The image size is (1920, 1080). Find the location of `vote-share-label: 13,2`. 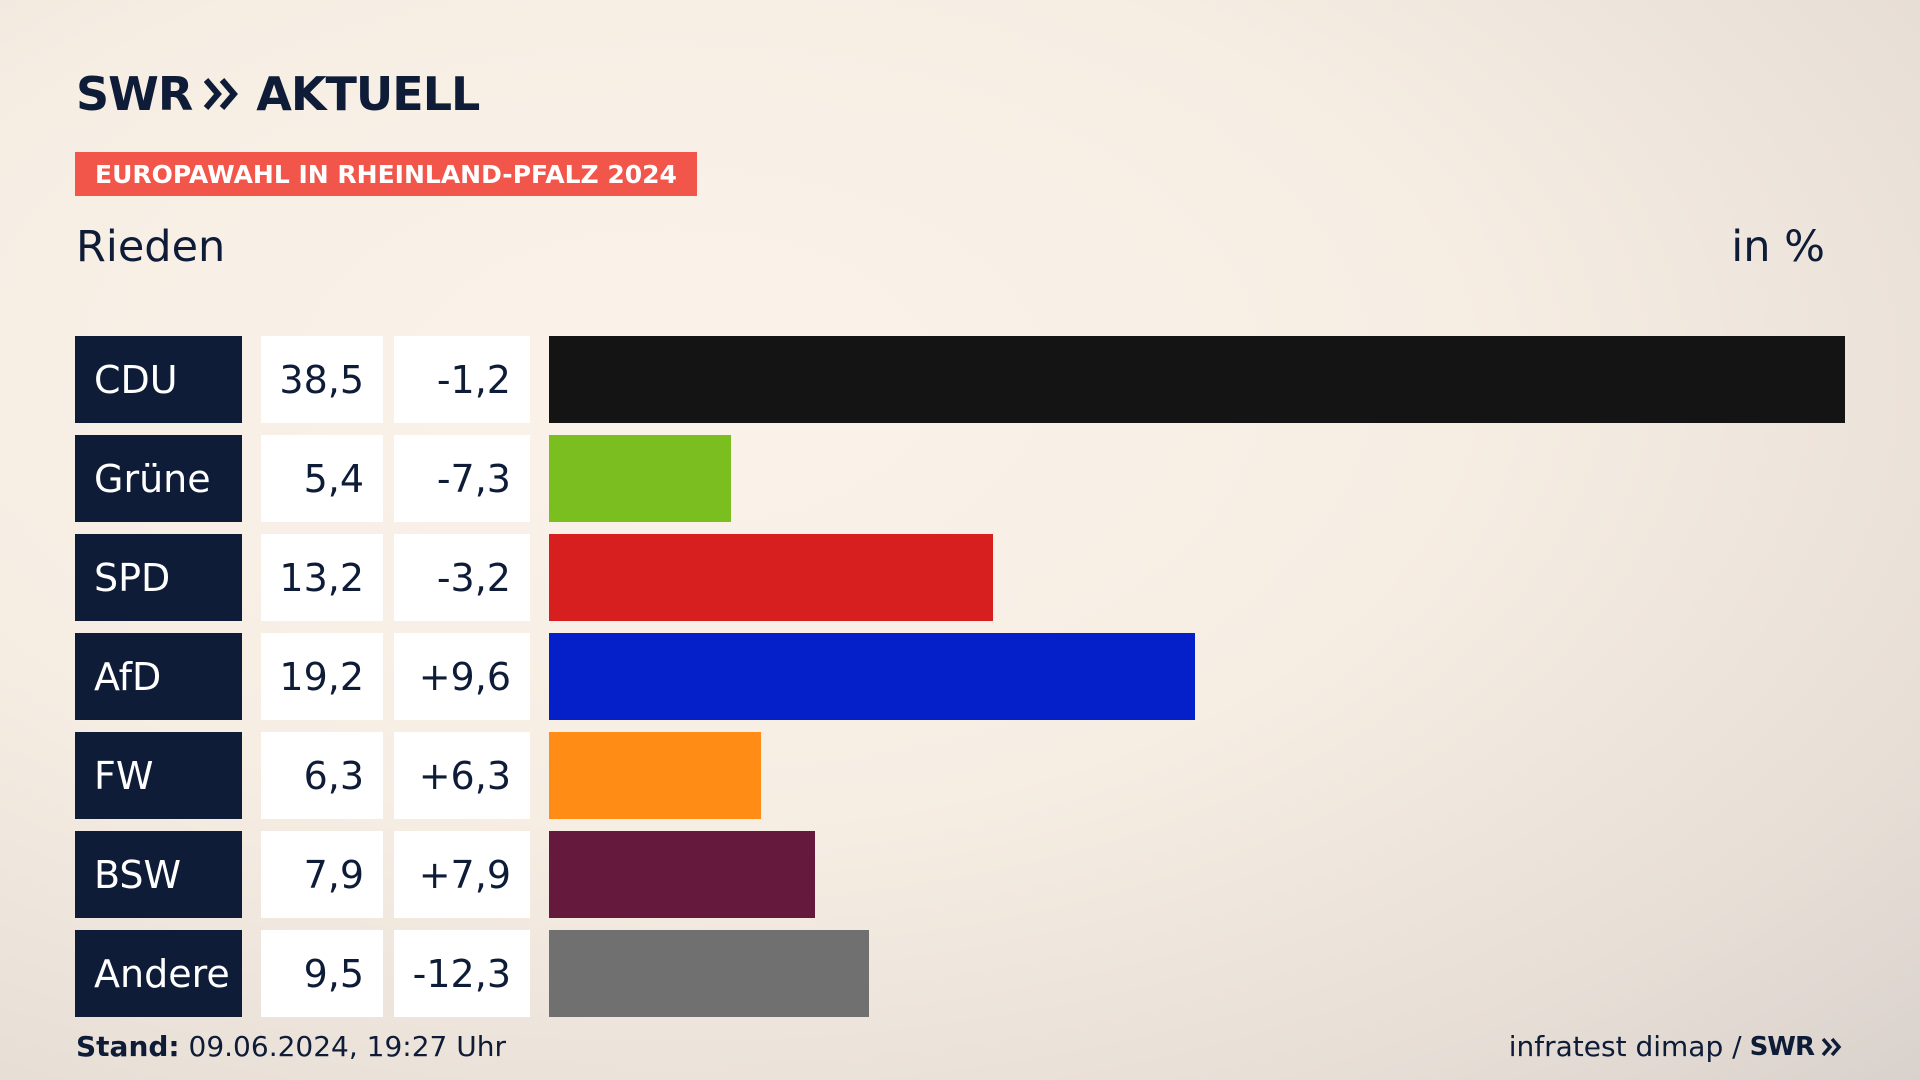

vote-share-label: 13,2 is located at coordinates (322, 577).